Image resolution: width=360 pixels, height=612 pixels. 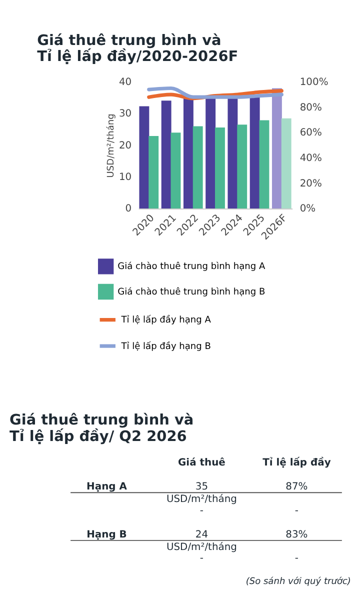 What do you see at coordinates (297, 462) in the screenshot?
I see `category-label: Tỉ lệ lấp đầy` at bounding box center [297, 462].